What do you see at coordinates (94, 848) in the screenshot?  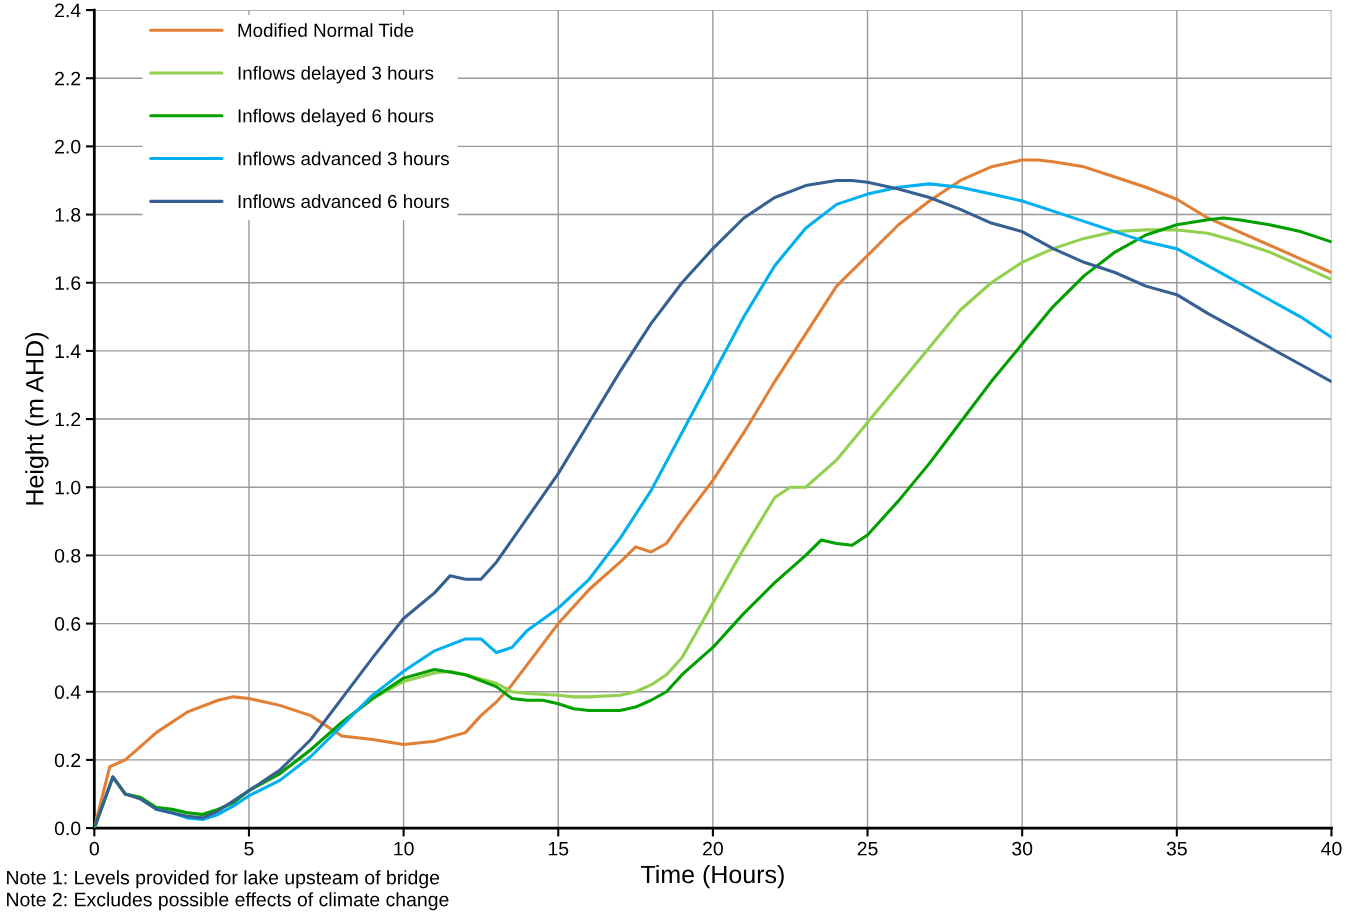 I see `x-tick-label: 0` at bounding box center [94, 848].